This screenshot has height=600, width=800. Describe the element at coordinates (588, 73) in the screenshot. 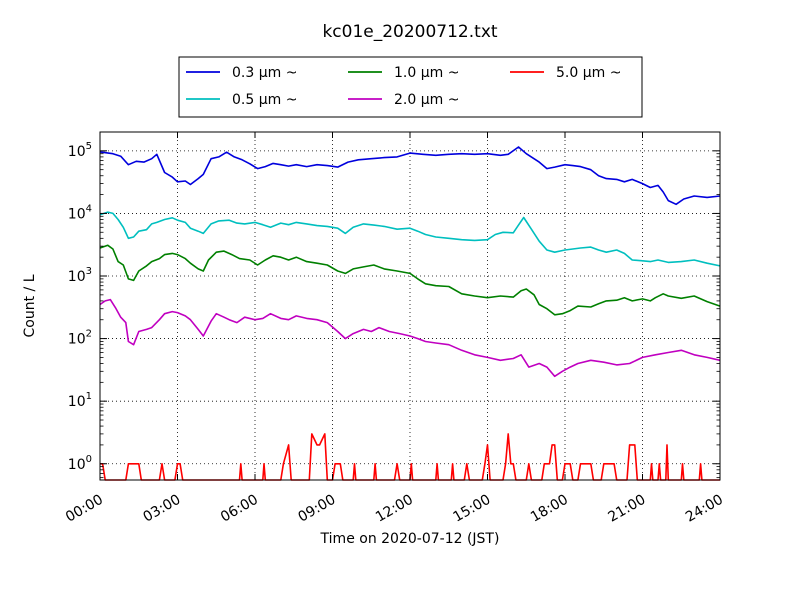

I see `legend-label: 5.0 µm ~` at that location.